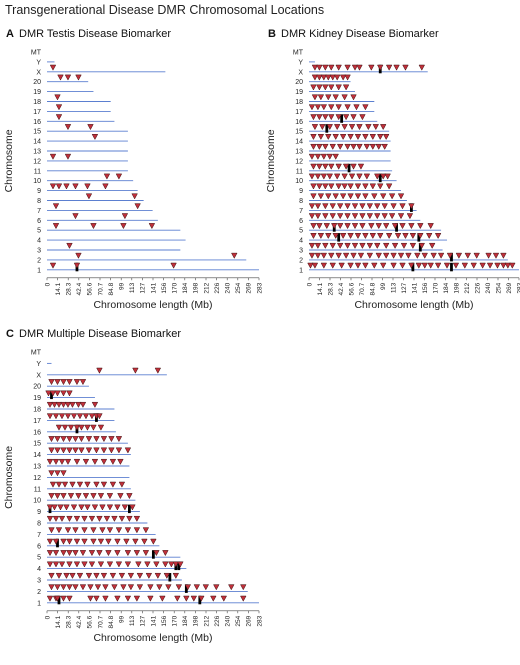  Describe the element at coordinates (39, 569) in the screenshot. I see `chromosome-label: 4` at that location.